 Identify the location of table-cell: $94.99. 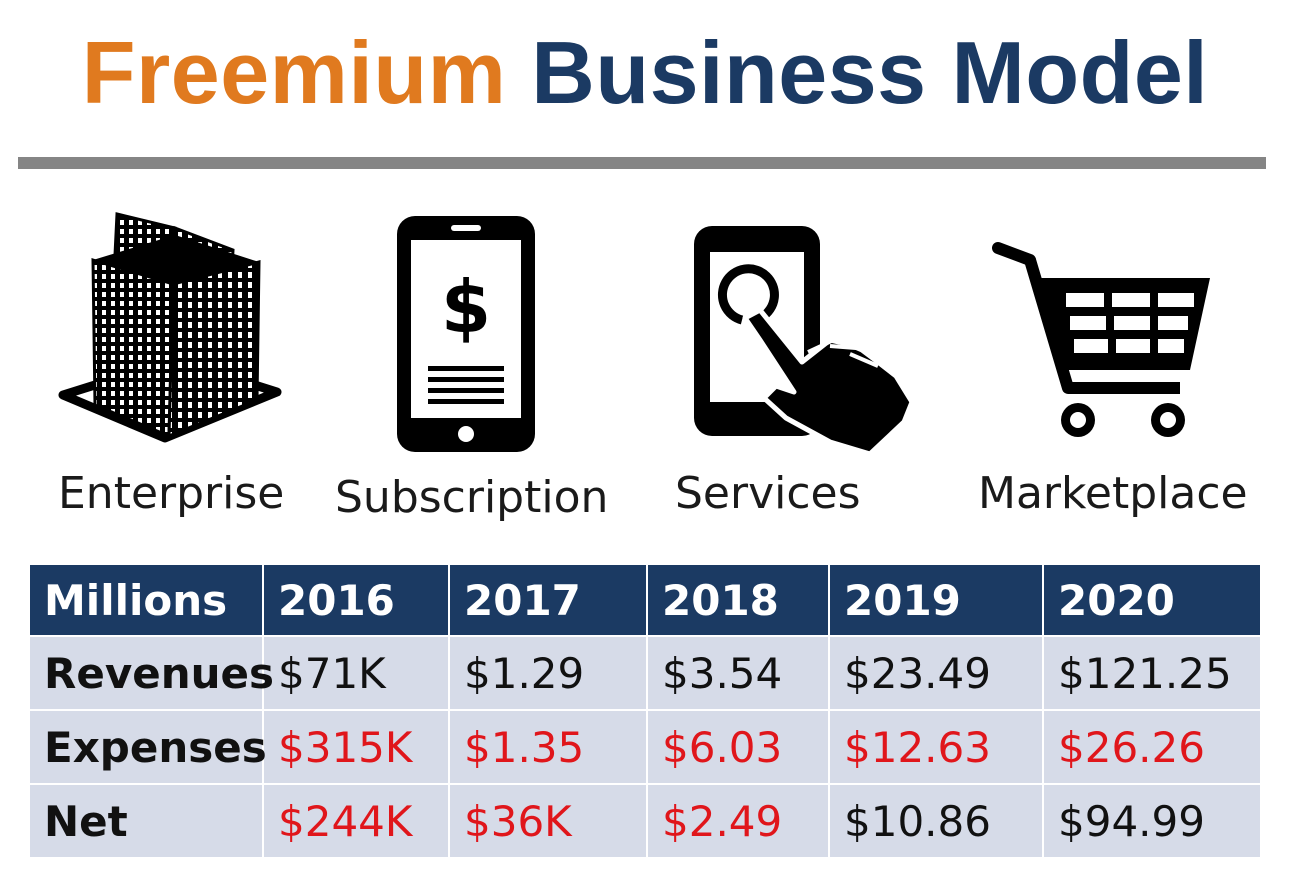
(1152, 821).